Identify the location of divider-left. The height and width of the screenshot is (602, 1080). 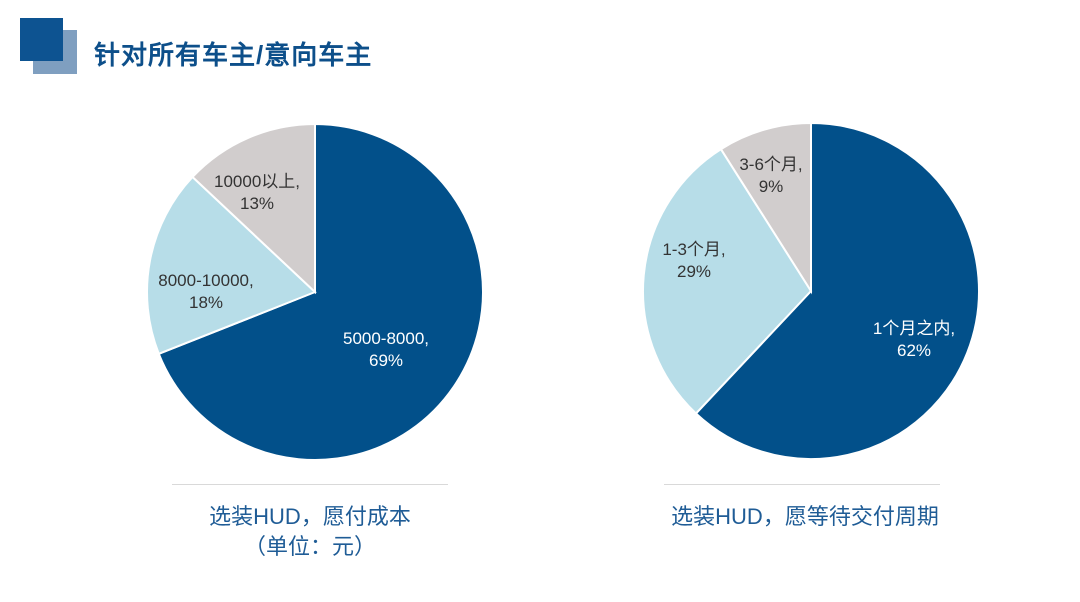
(310, 484).